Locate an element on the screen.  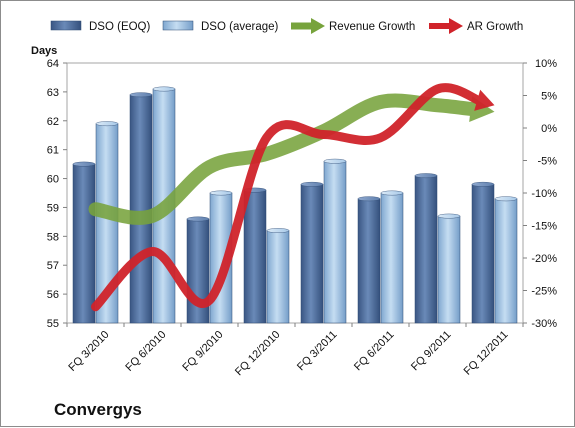
legend-item: AR Growth is located at coordinates (476, 26).